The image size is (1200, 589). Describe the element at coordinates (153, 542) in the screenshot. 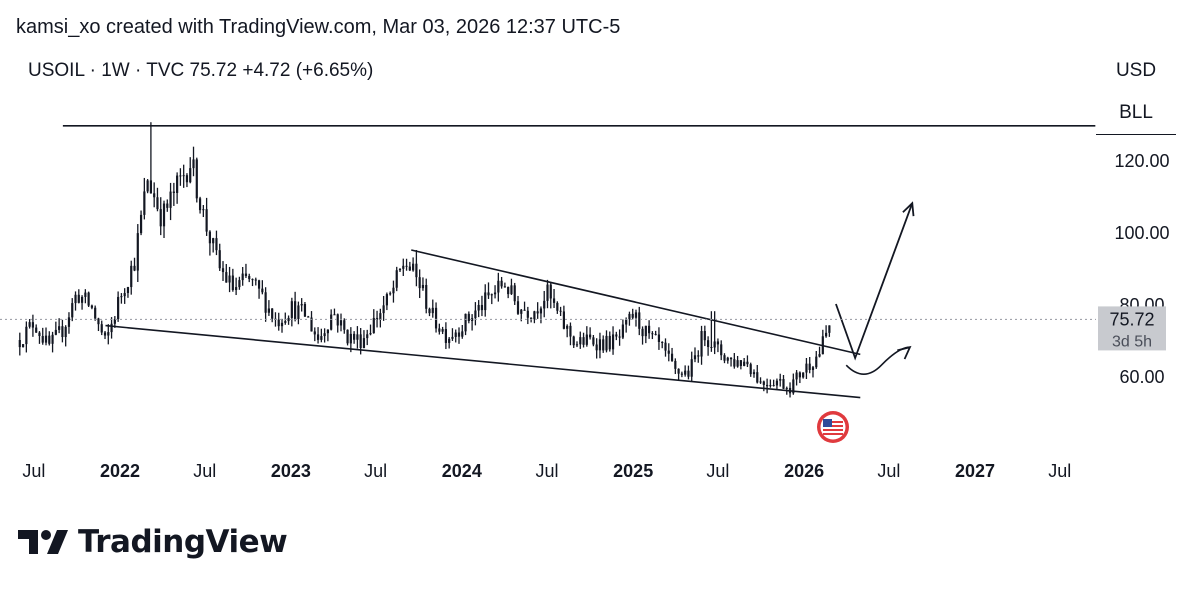

I see `tradingview-logo: TradingView` at that location.